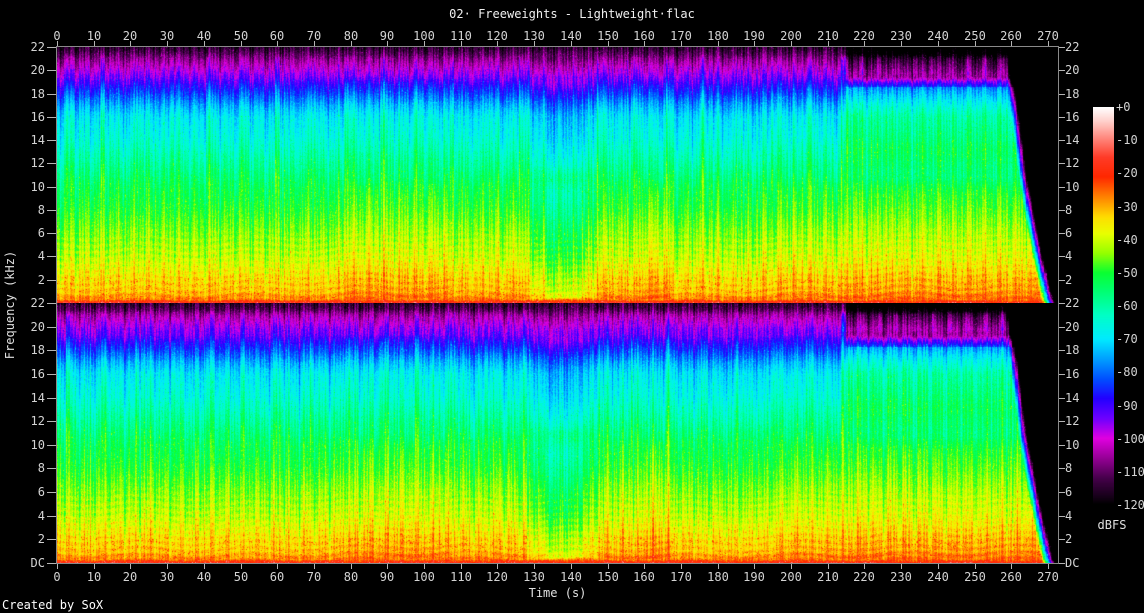 Image resolution: width=1144 pixels, height=613 pixels. I want to click on freq-tick-label-left: DC, so click(37, 563).